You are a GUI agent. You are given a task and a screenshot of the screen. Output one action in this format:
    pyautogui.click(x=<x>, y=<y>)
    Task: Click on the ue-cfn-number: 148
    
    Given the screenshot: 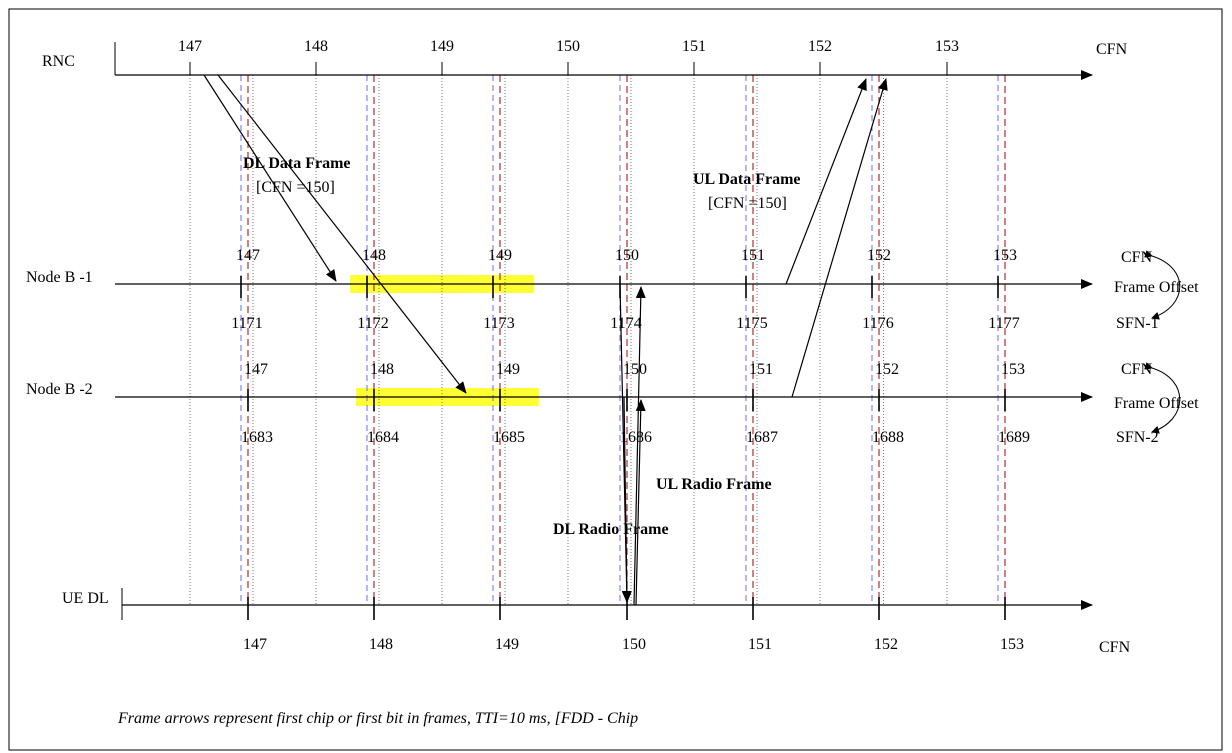 What is the action you would take?
    pyautogui.click(x=381, y=644)
    